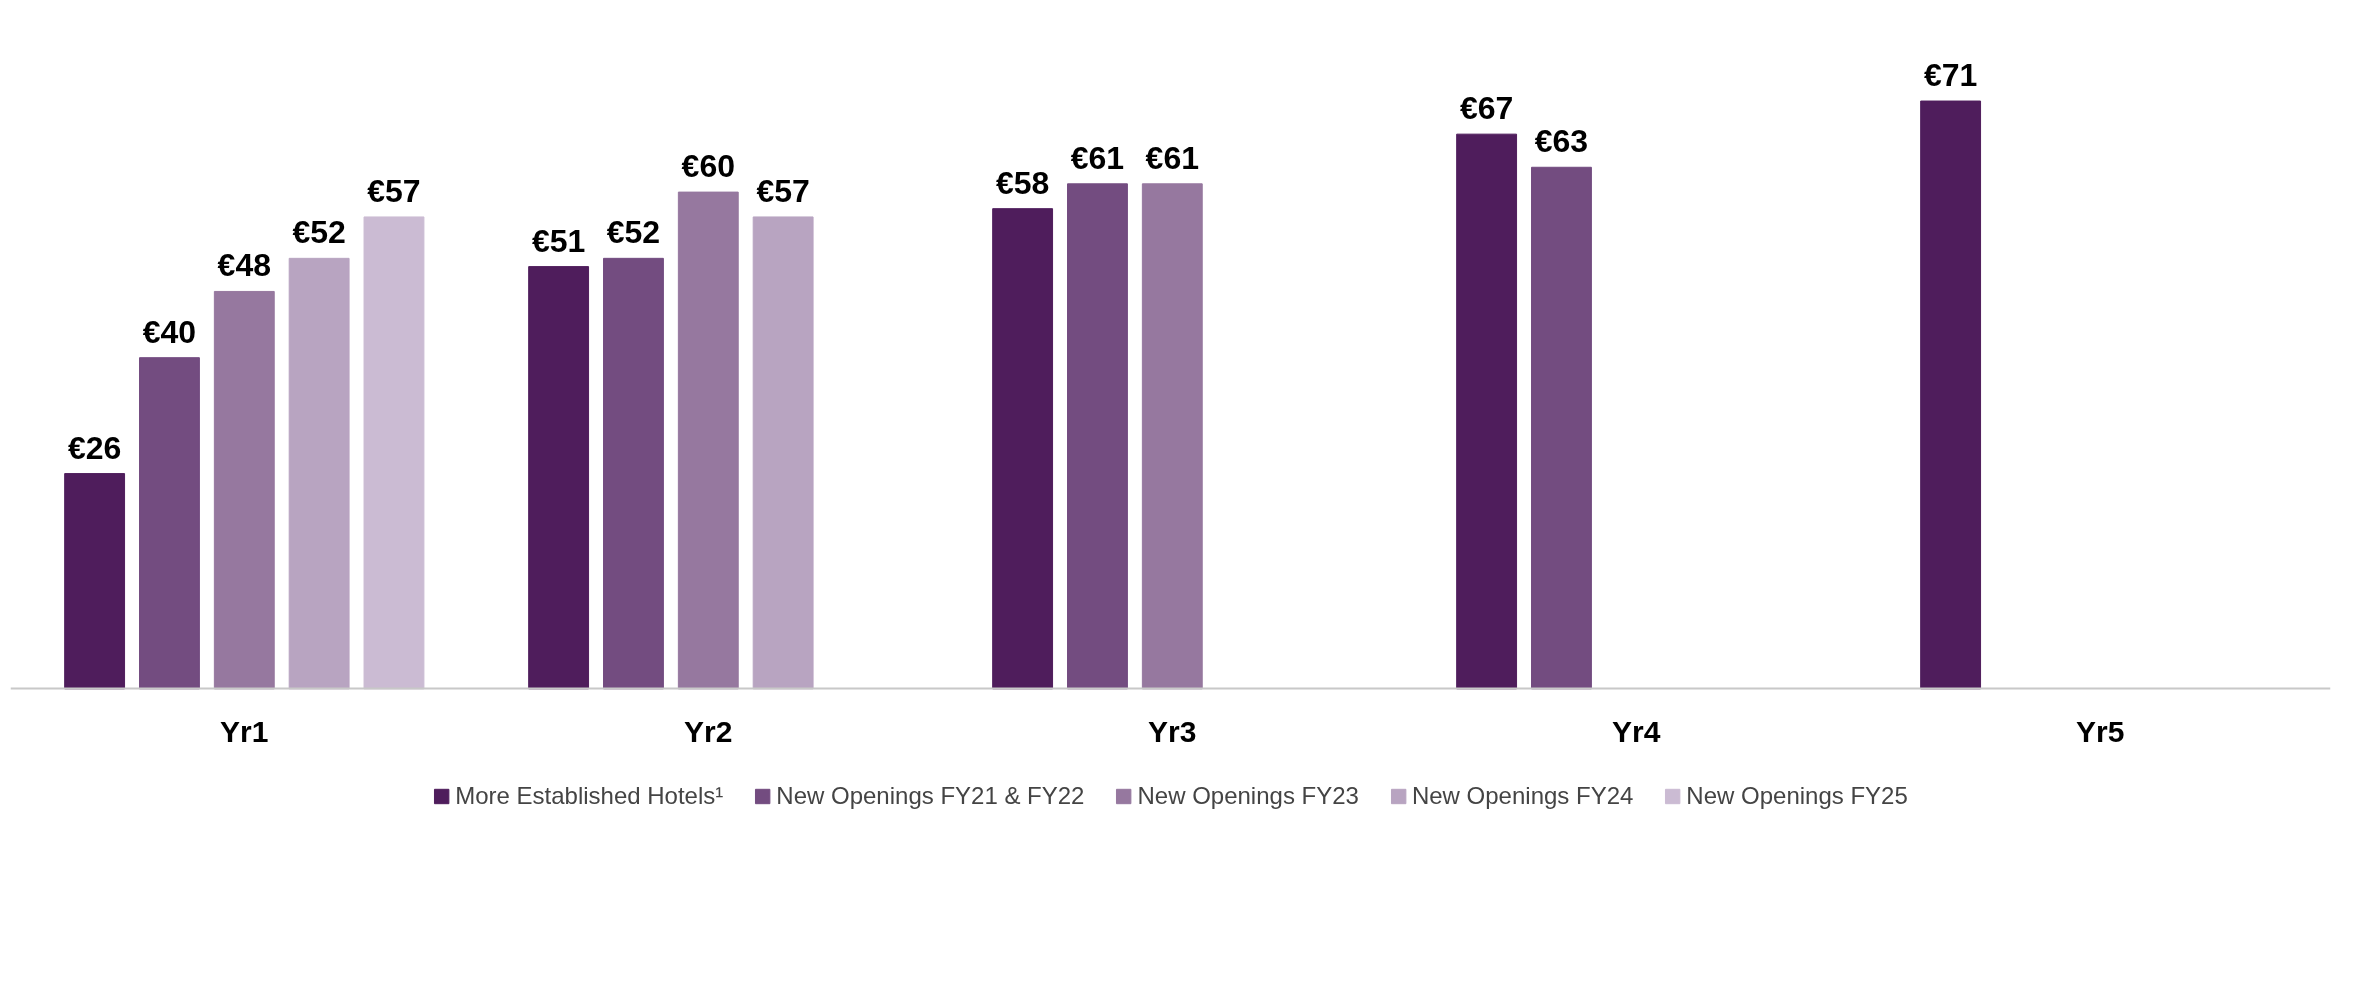 The height and width of the screenshot is (1000, 2361). What do you see at coordinates (1636, 731) in the screenshot?
I see `x-tick-label: Yr4` at bounding box center [1636, 731].